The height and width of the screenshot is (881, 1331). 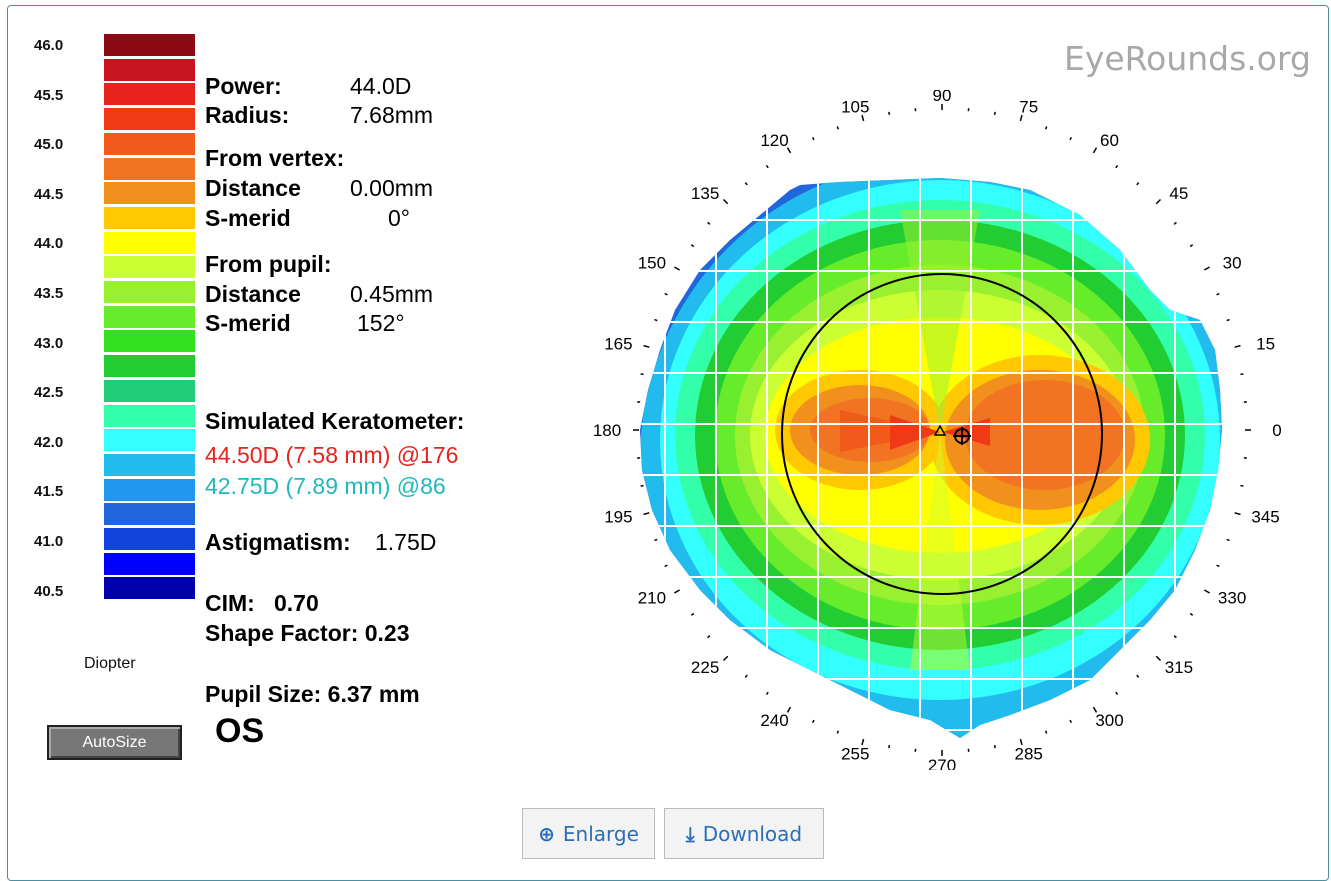 What do you see at coordinates (307, 633) in the screenshot?
I see `shape-factor: Shape Factor: 0.23` at bounding box center [307, 633].